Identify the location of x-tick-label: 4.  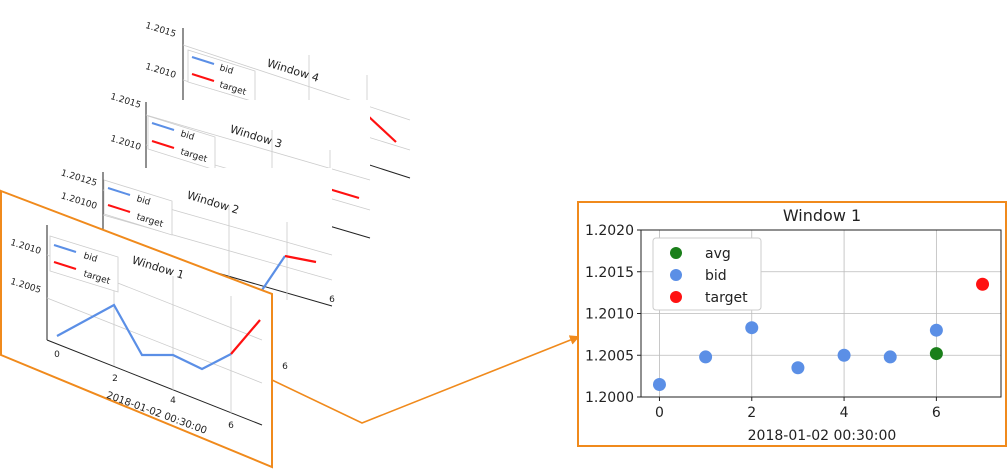
(844, 413).